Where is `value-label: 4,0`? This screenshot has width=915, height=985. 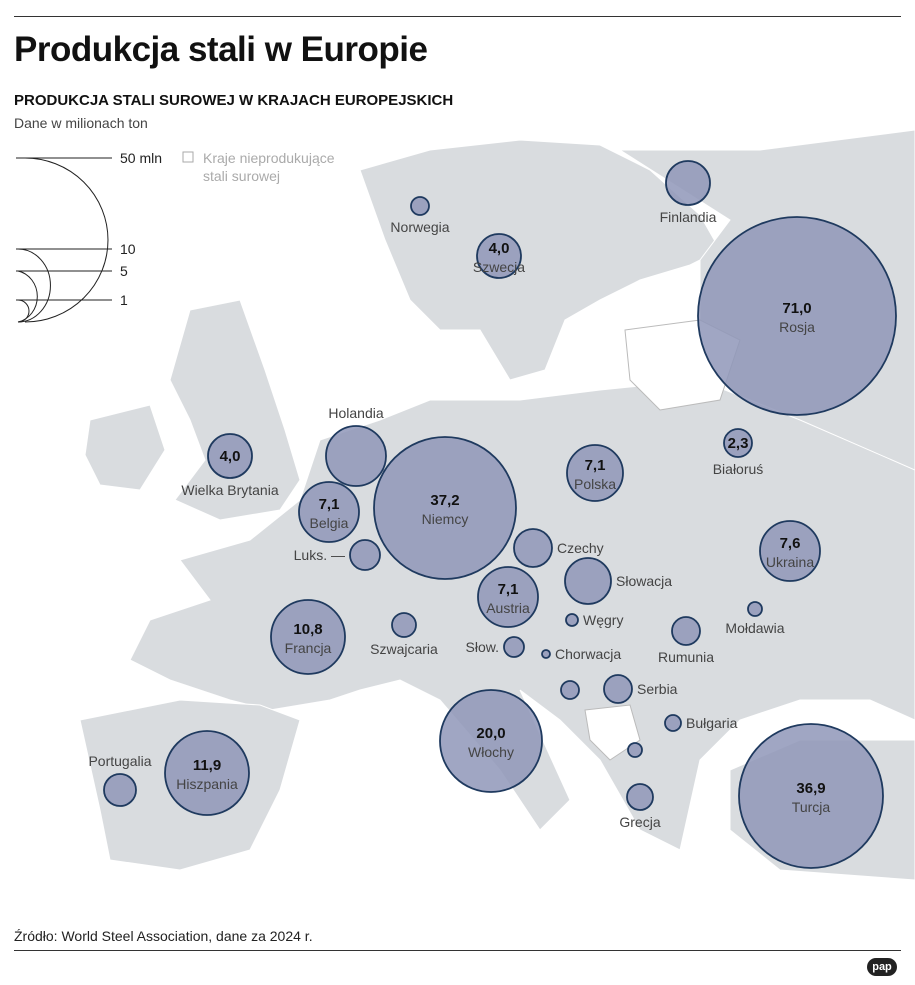 value-label: 4,0 is located at coordinates (230, 456).